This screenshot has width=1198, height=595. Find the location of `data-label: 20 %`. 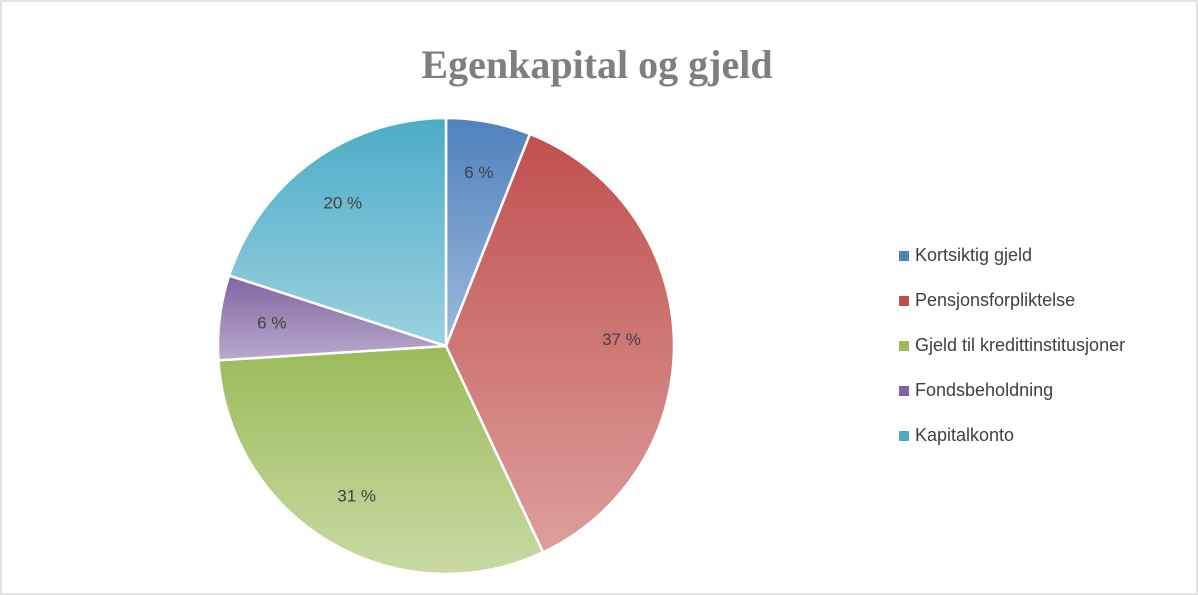

data-label: 20 % is located at coordinates (342, 202).